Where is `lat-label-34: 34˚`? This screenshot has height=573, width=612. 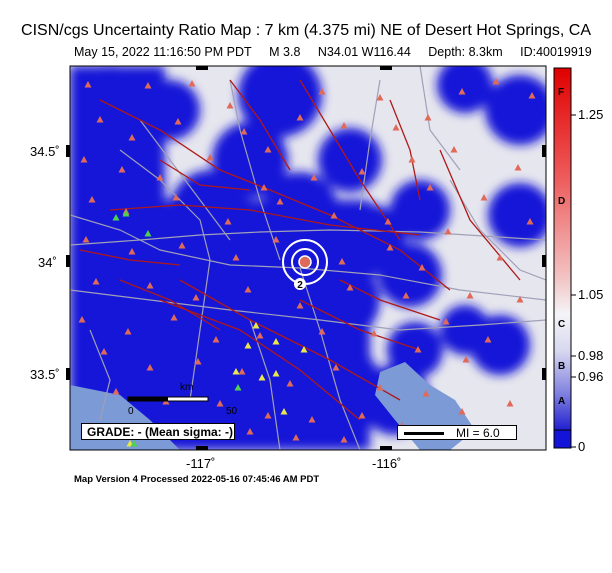 lat-label-34: 34˚ is located at coordinates (47, 262).